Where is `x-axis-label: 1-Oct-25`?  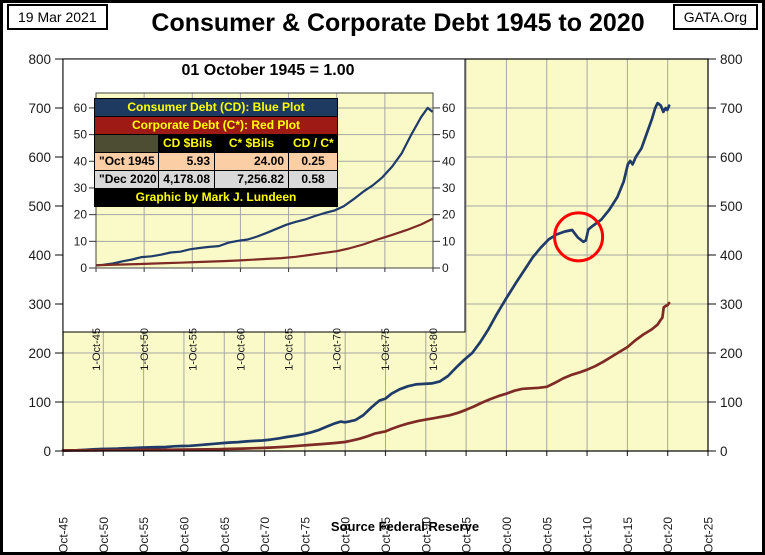
x-axis-label: 1-Oct-25 is located at coordinates (709, 534).